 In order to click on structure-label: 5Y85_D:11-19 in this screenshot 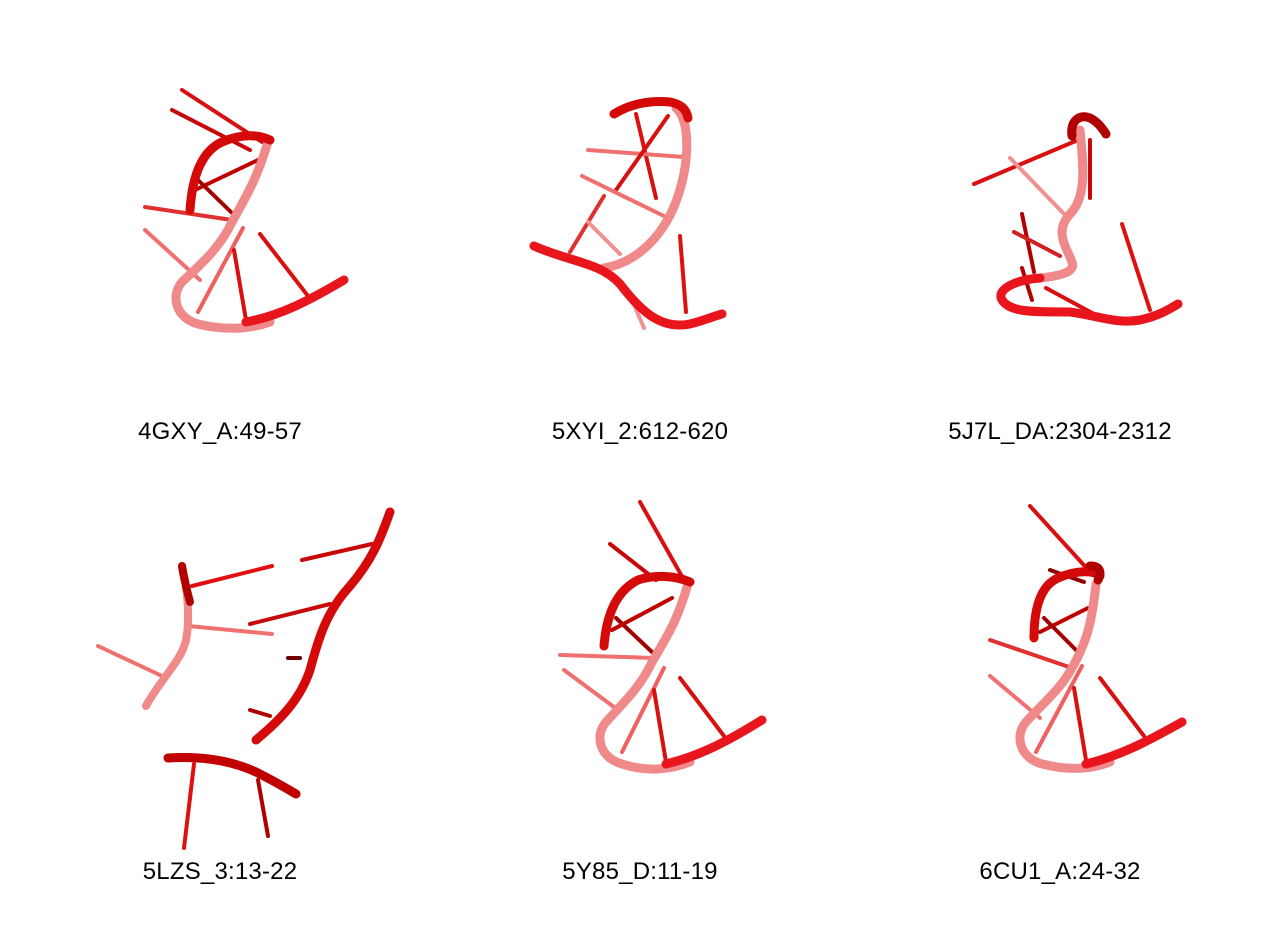, I will do `click(640, 871)`.